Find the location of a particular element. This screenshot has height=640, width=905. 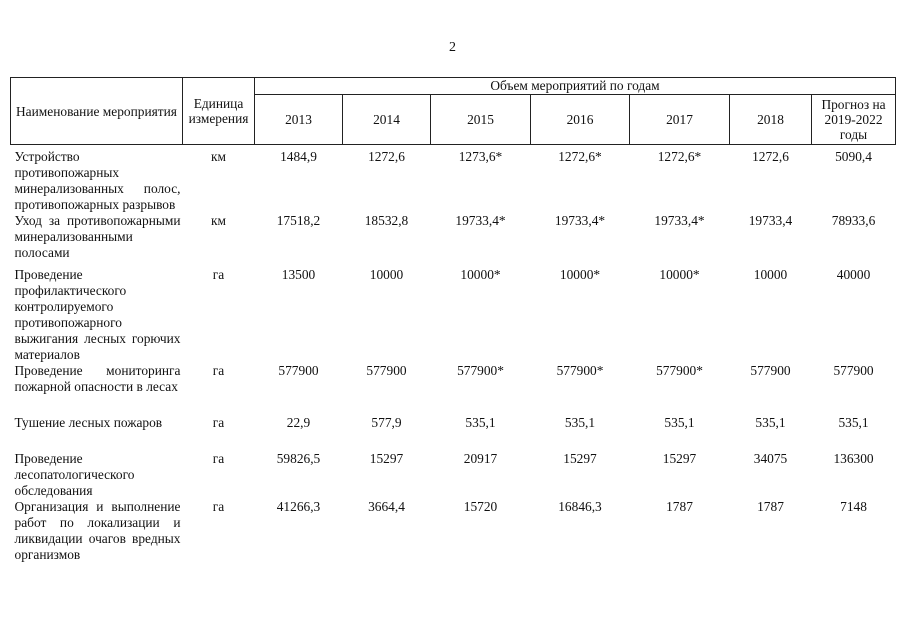

row-value: 18532,8 is located at coordinates (386, 220).